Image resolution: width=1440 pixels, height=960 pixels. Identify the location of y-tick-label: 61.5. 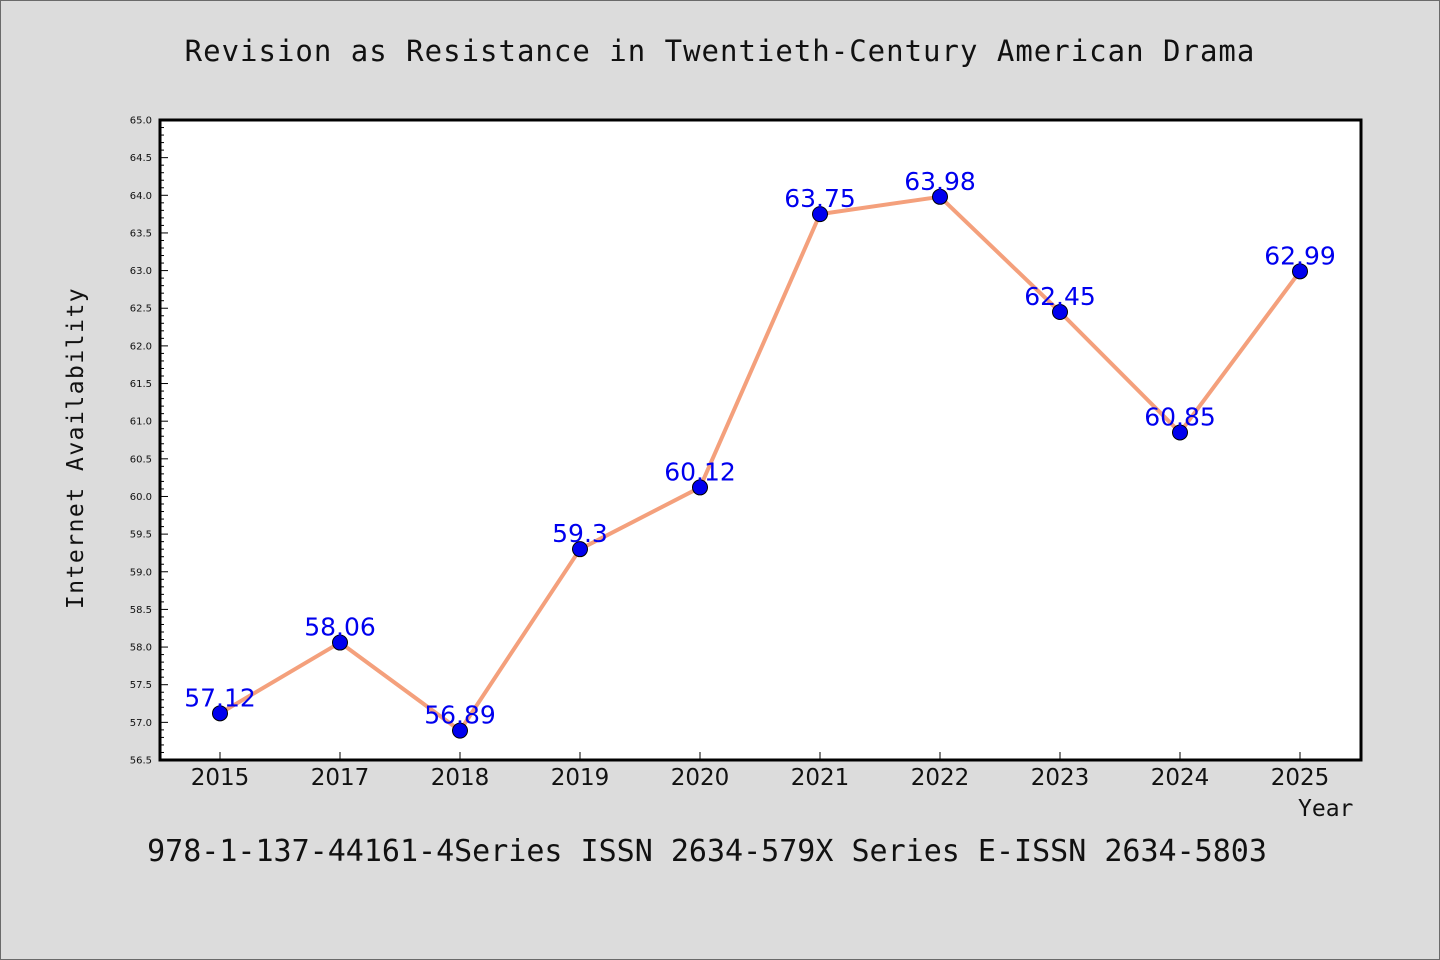
(141, 384).